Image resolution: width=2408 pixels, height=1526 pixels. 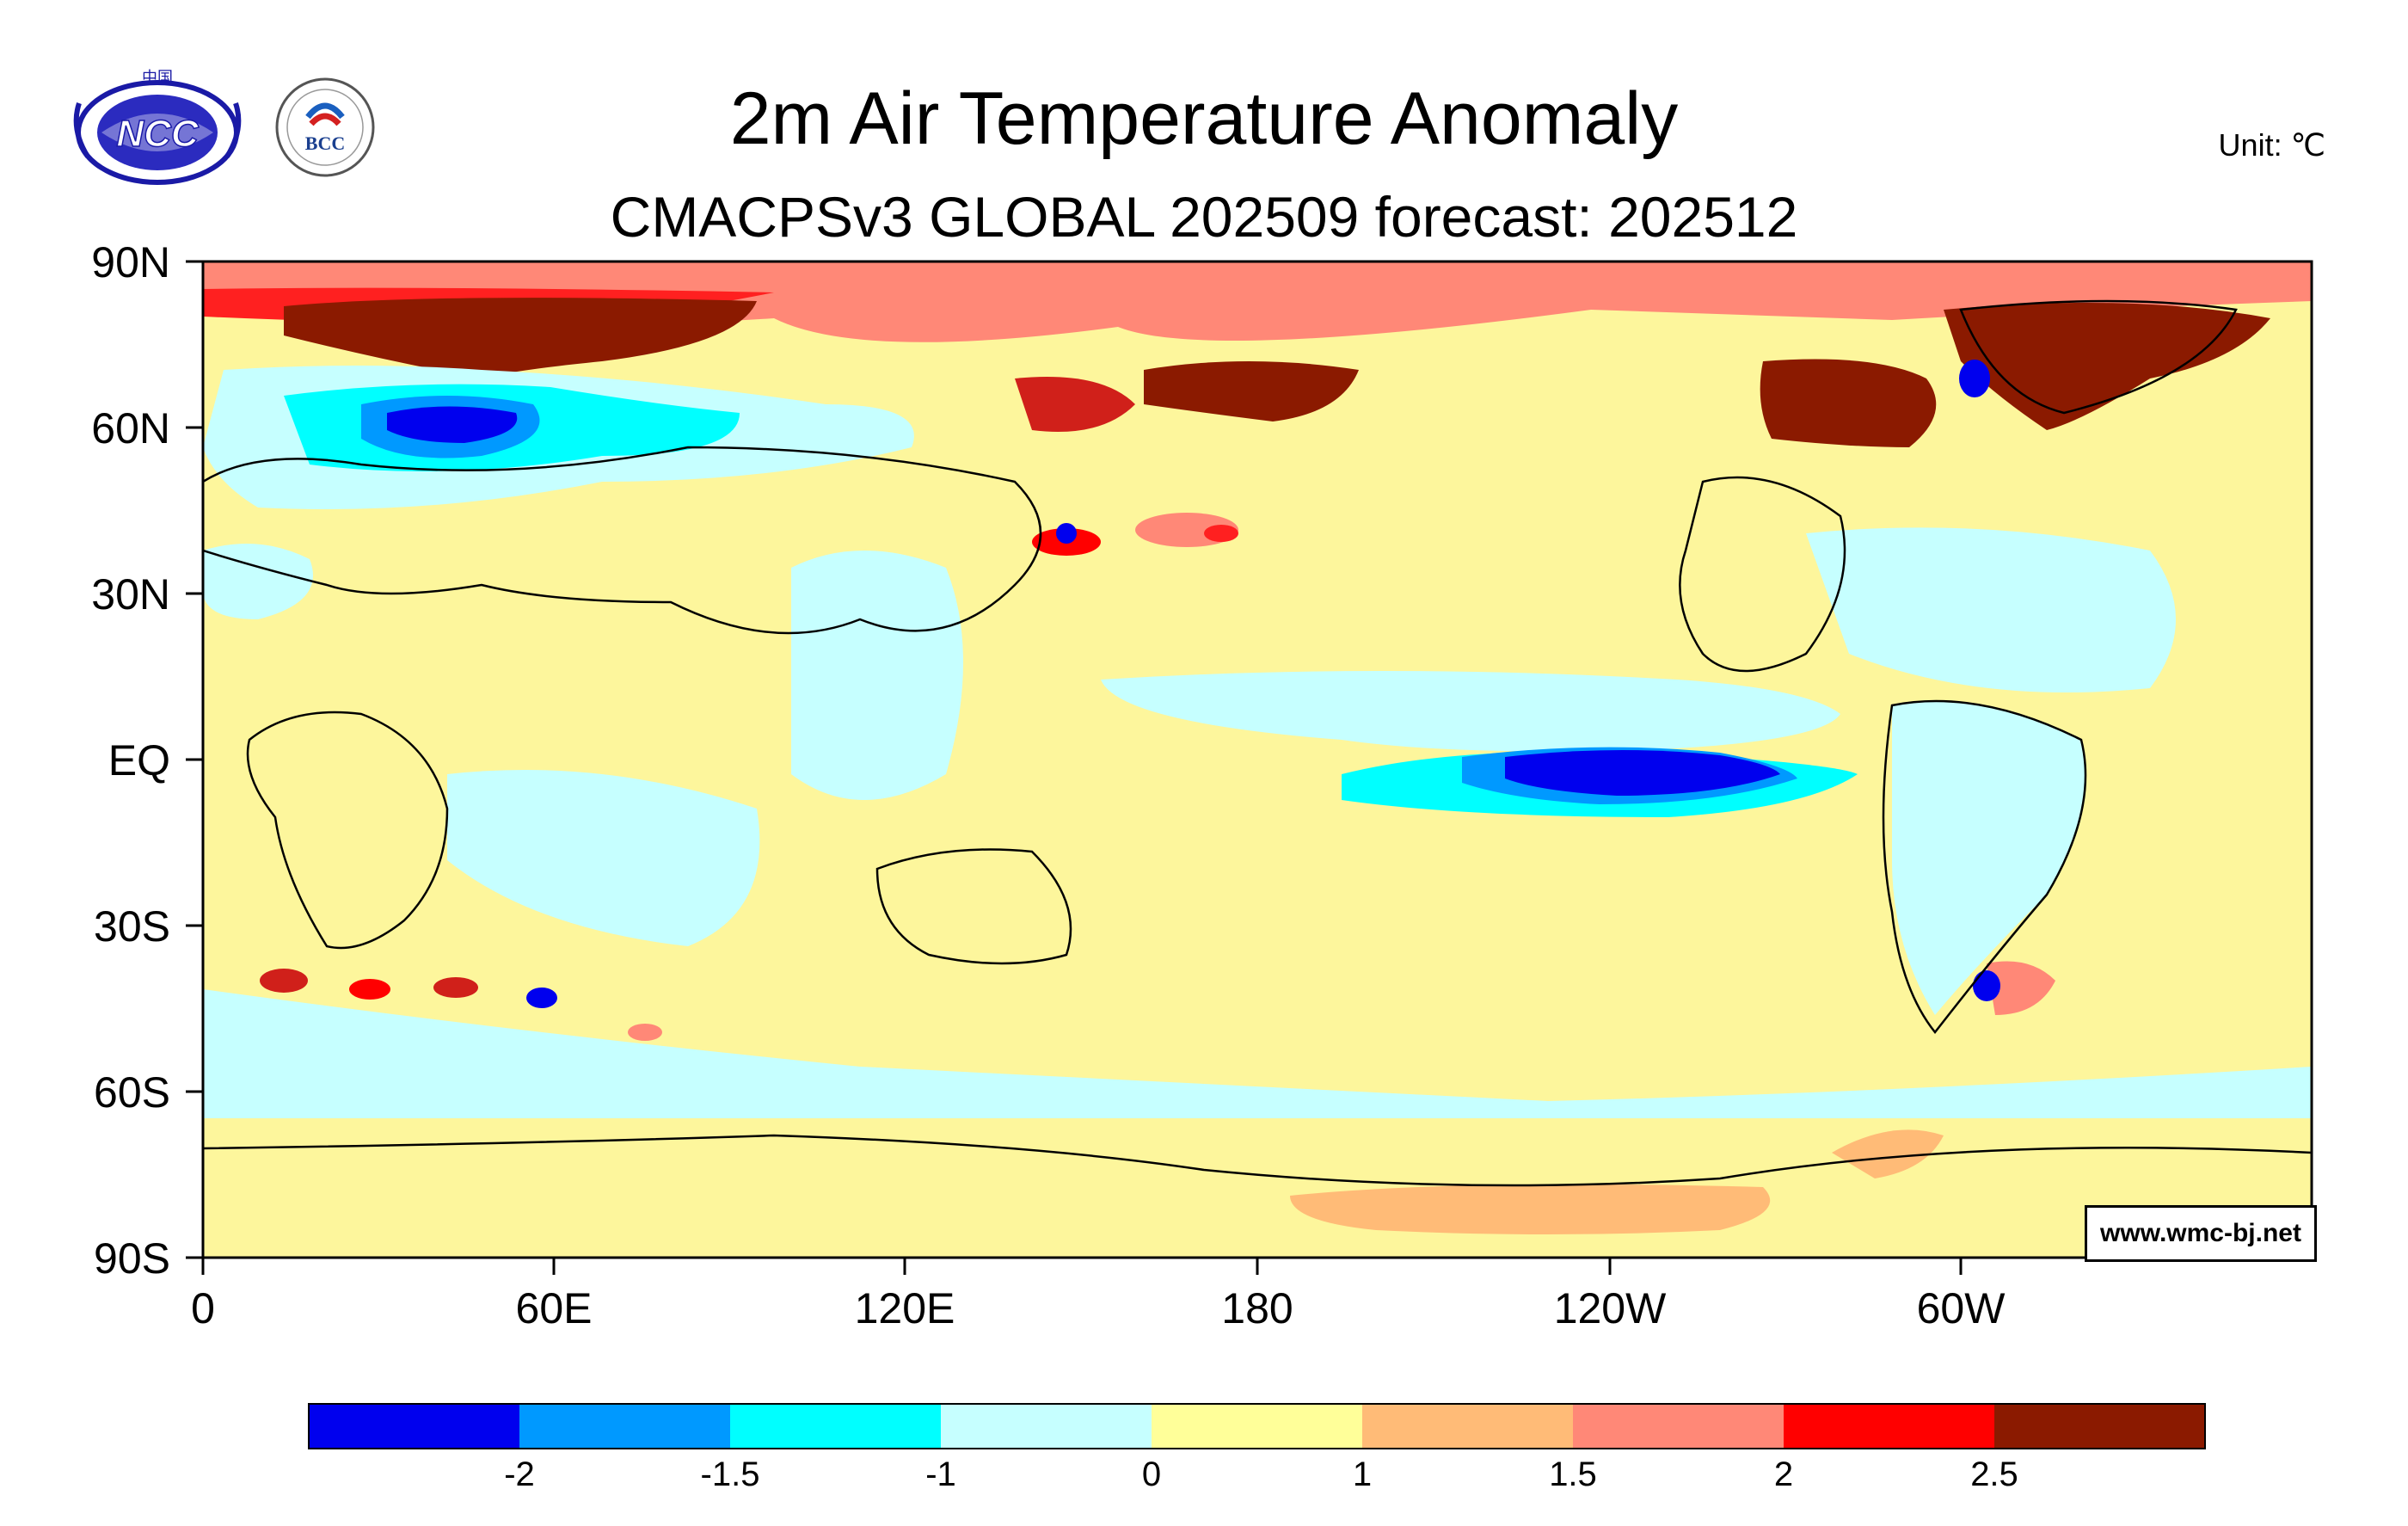 What do you see at coordinates (1204, 217) in the screenshot?
I see `map-subtitle: CMACPSv3 GLOBAL 202509 forecast: 202512` at bounding box center [1204, 217].